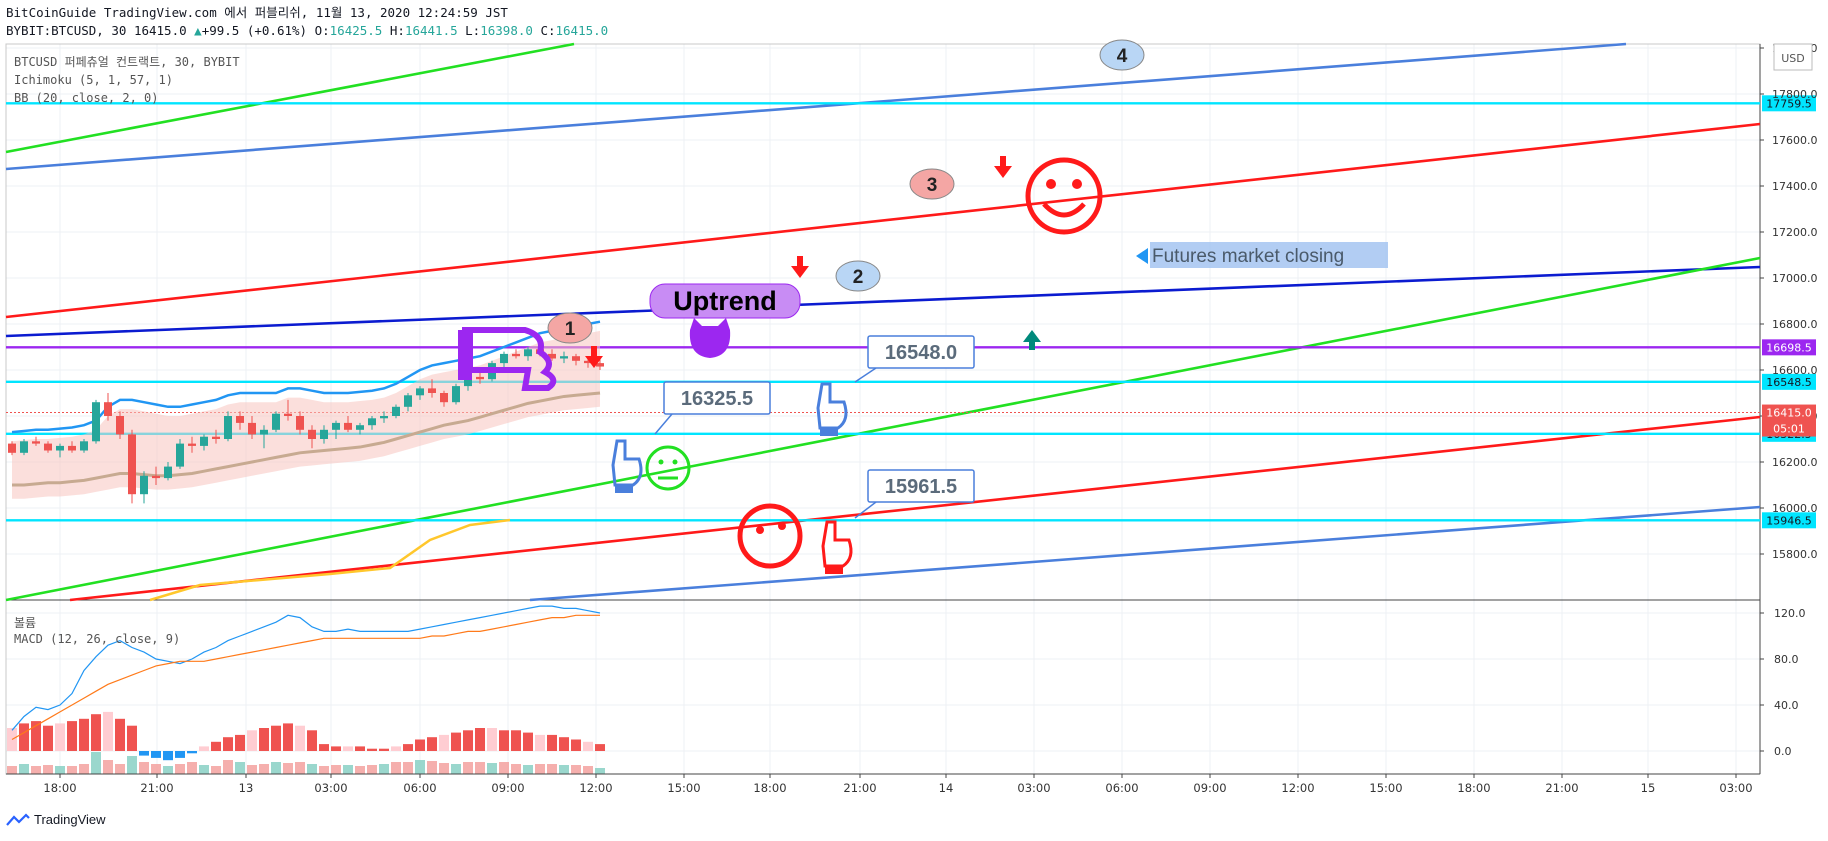  What do you see at coordinates (770, 536) in the screenshot?
I see `worried-face-icon` at bounding box center [770, 536].